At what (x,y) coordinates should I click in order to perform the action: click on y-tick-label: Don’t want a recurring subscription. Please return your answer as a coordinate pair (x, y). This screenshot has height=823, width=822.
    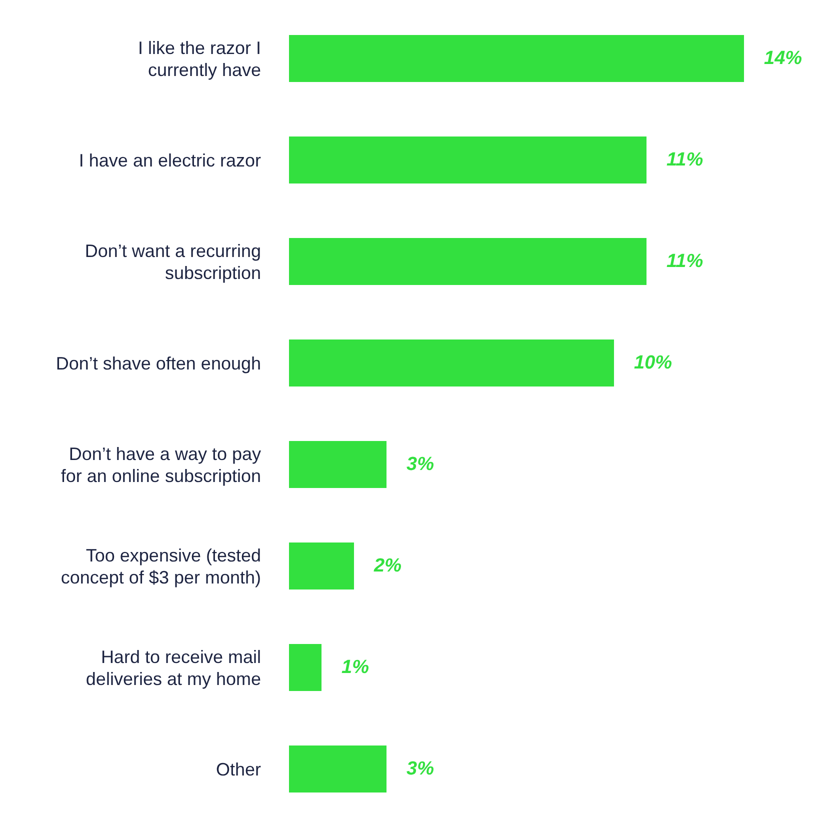
    Looking at the image, I should click on (172, 261).